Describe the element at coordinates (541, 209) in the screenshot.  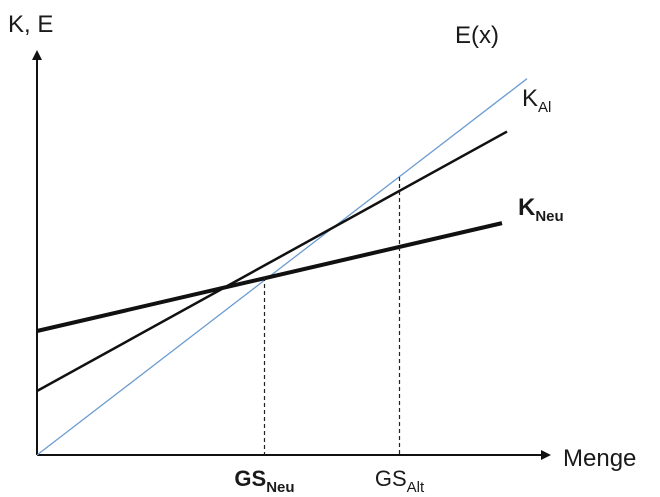
I see `series-label-kneu: KNeu` at that location.